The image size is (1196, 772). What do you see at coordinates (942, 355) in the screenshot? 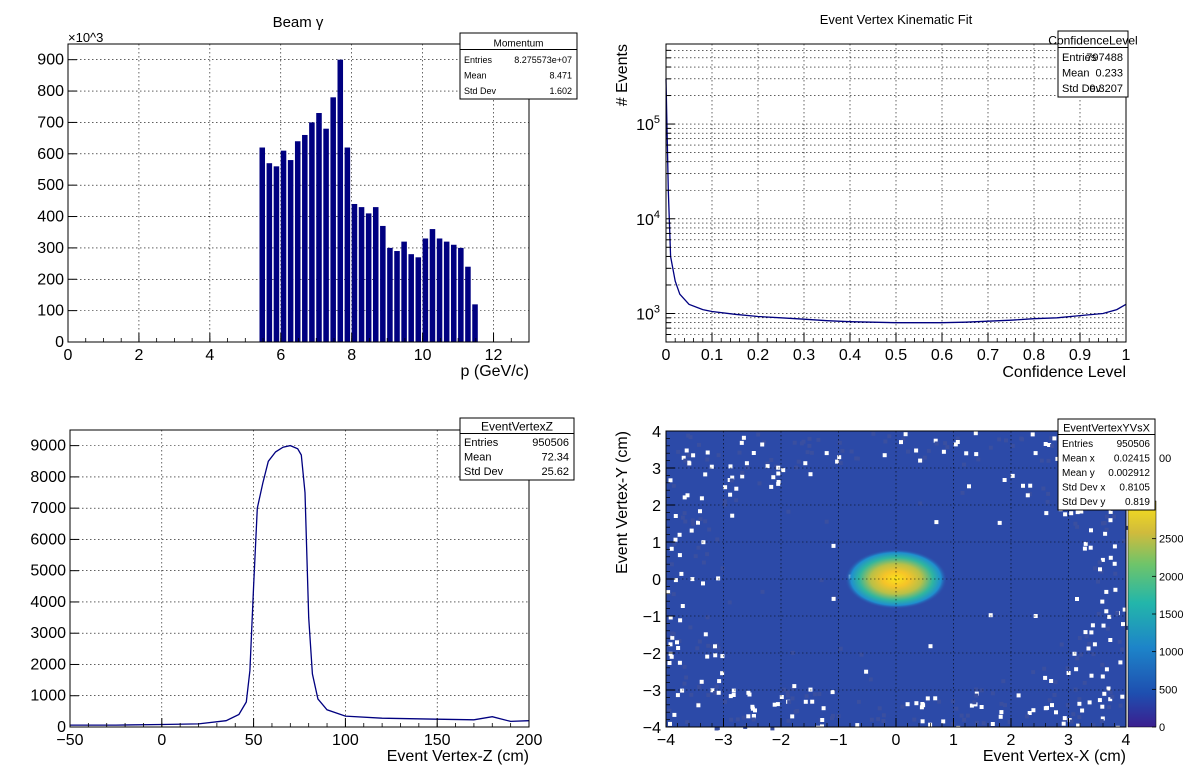
I see `x-tick-label: 0.6` at bounding box center [942, 355].